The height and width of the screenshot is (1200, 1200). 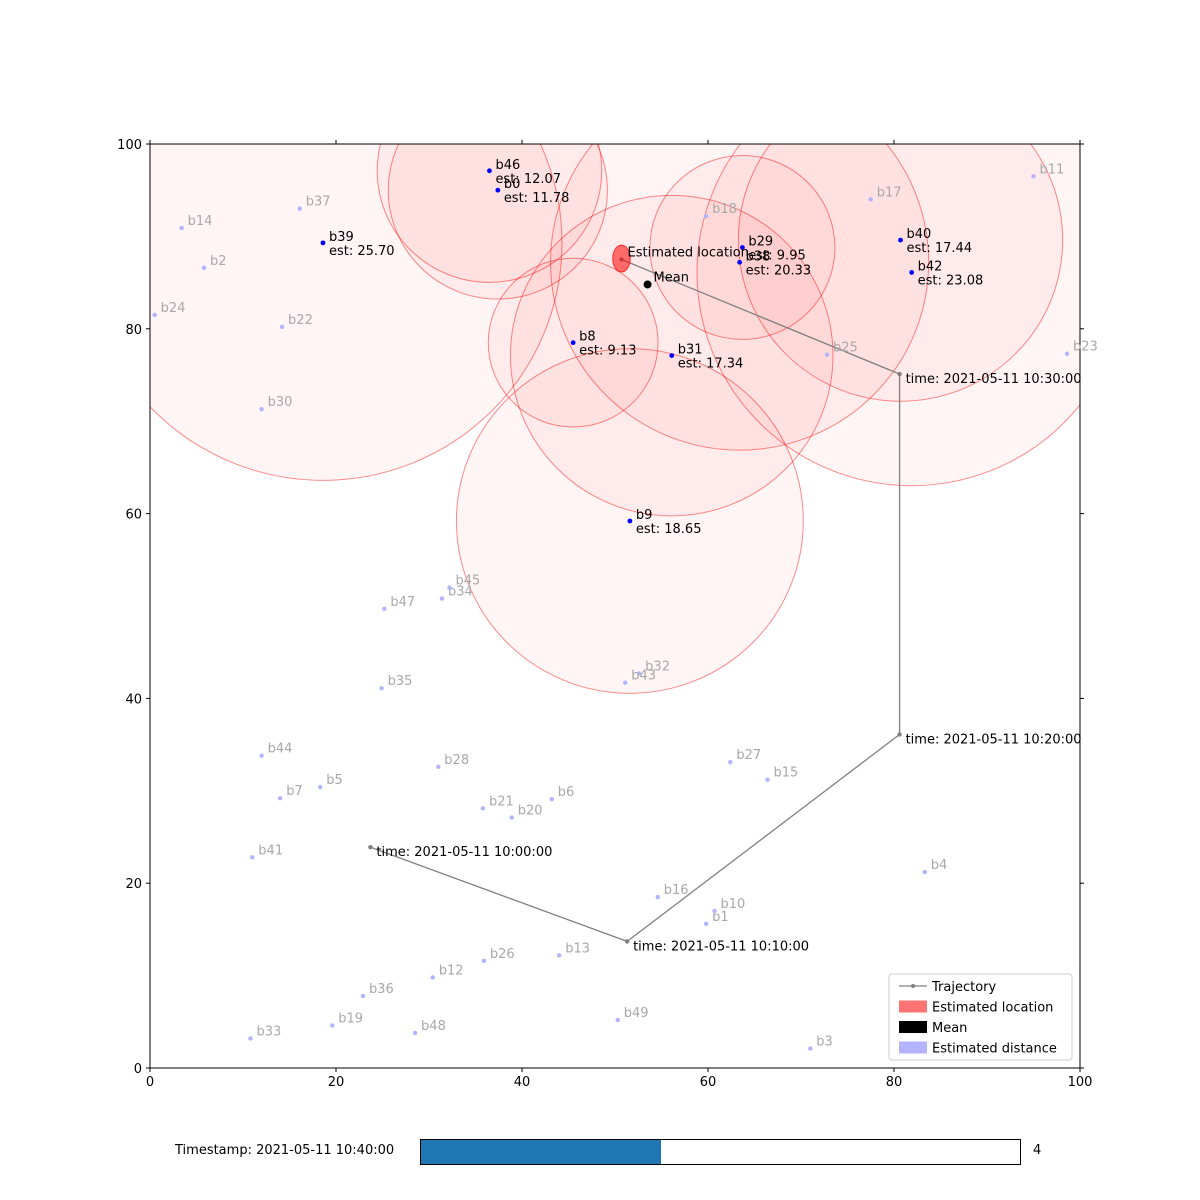 I want to click on beacon-label-b24: b24, so click(x=173, y=308).